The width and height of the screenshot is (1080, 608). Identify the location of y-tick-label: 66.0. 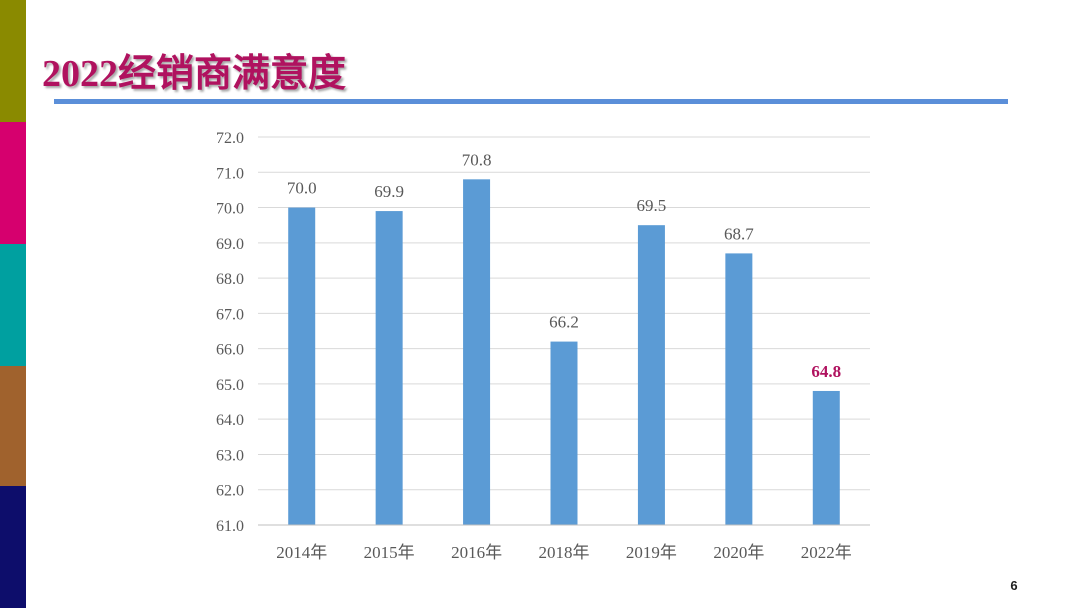
(230, 350).